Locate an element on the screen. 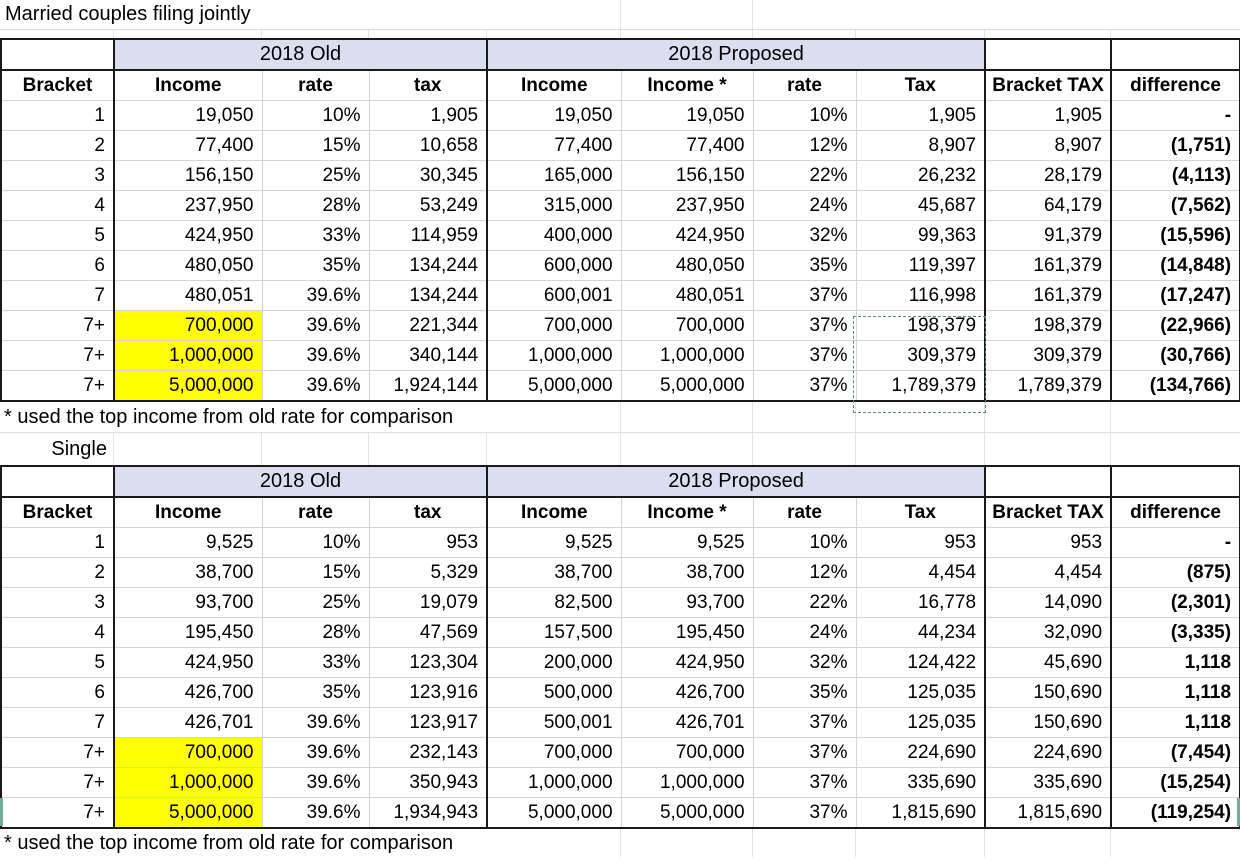  column-header-p-rate: rate is located at coordinates (805, 85).